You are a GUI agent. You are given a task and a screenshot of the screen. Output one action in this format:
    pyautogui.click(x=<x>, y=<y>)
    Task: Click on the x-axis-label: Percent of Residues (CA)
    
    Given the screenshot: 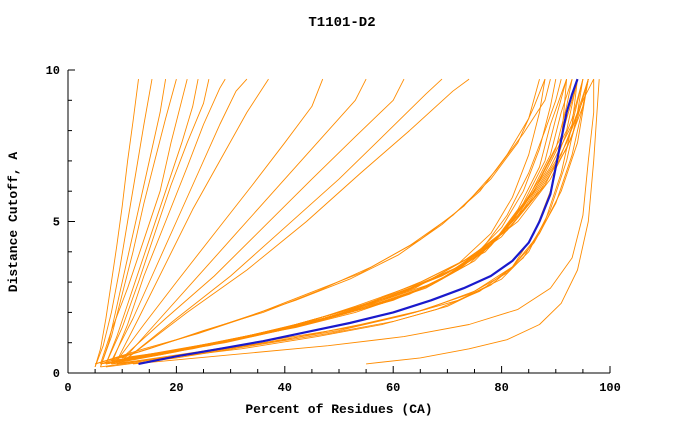 What is the action you would take?
    pyautogui.click(x=338, y=409)
    